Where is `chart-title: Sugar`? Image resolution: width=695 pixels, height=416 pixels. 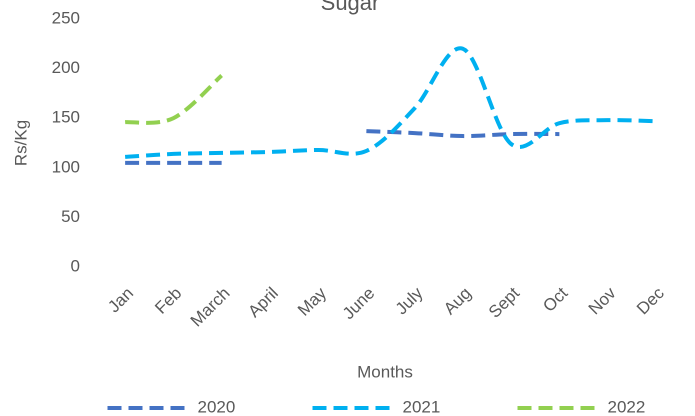
chart-title: Sugar is located at coordinates (350, 7).